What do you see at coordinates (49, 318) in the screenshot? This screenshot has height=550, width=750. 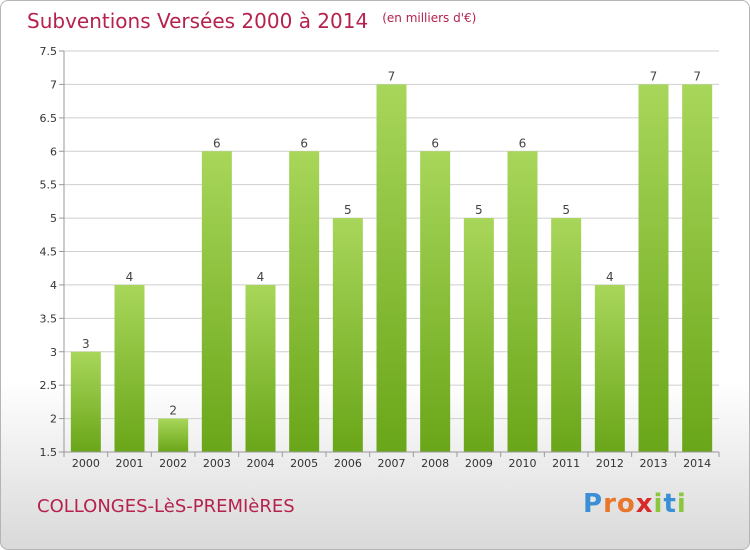 I see `y-tick-label: 3.5` at bounding box center [49, 318].